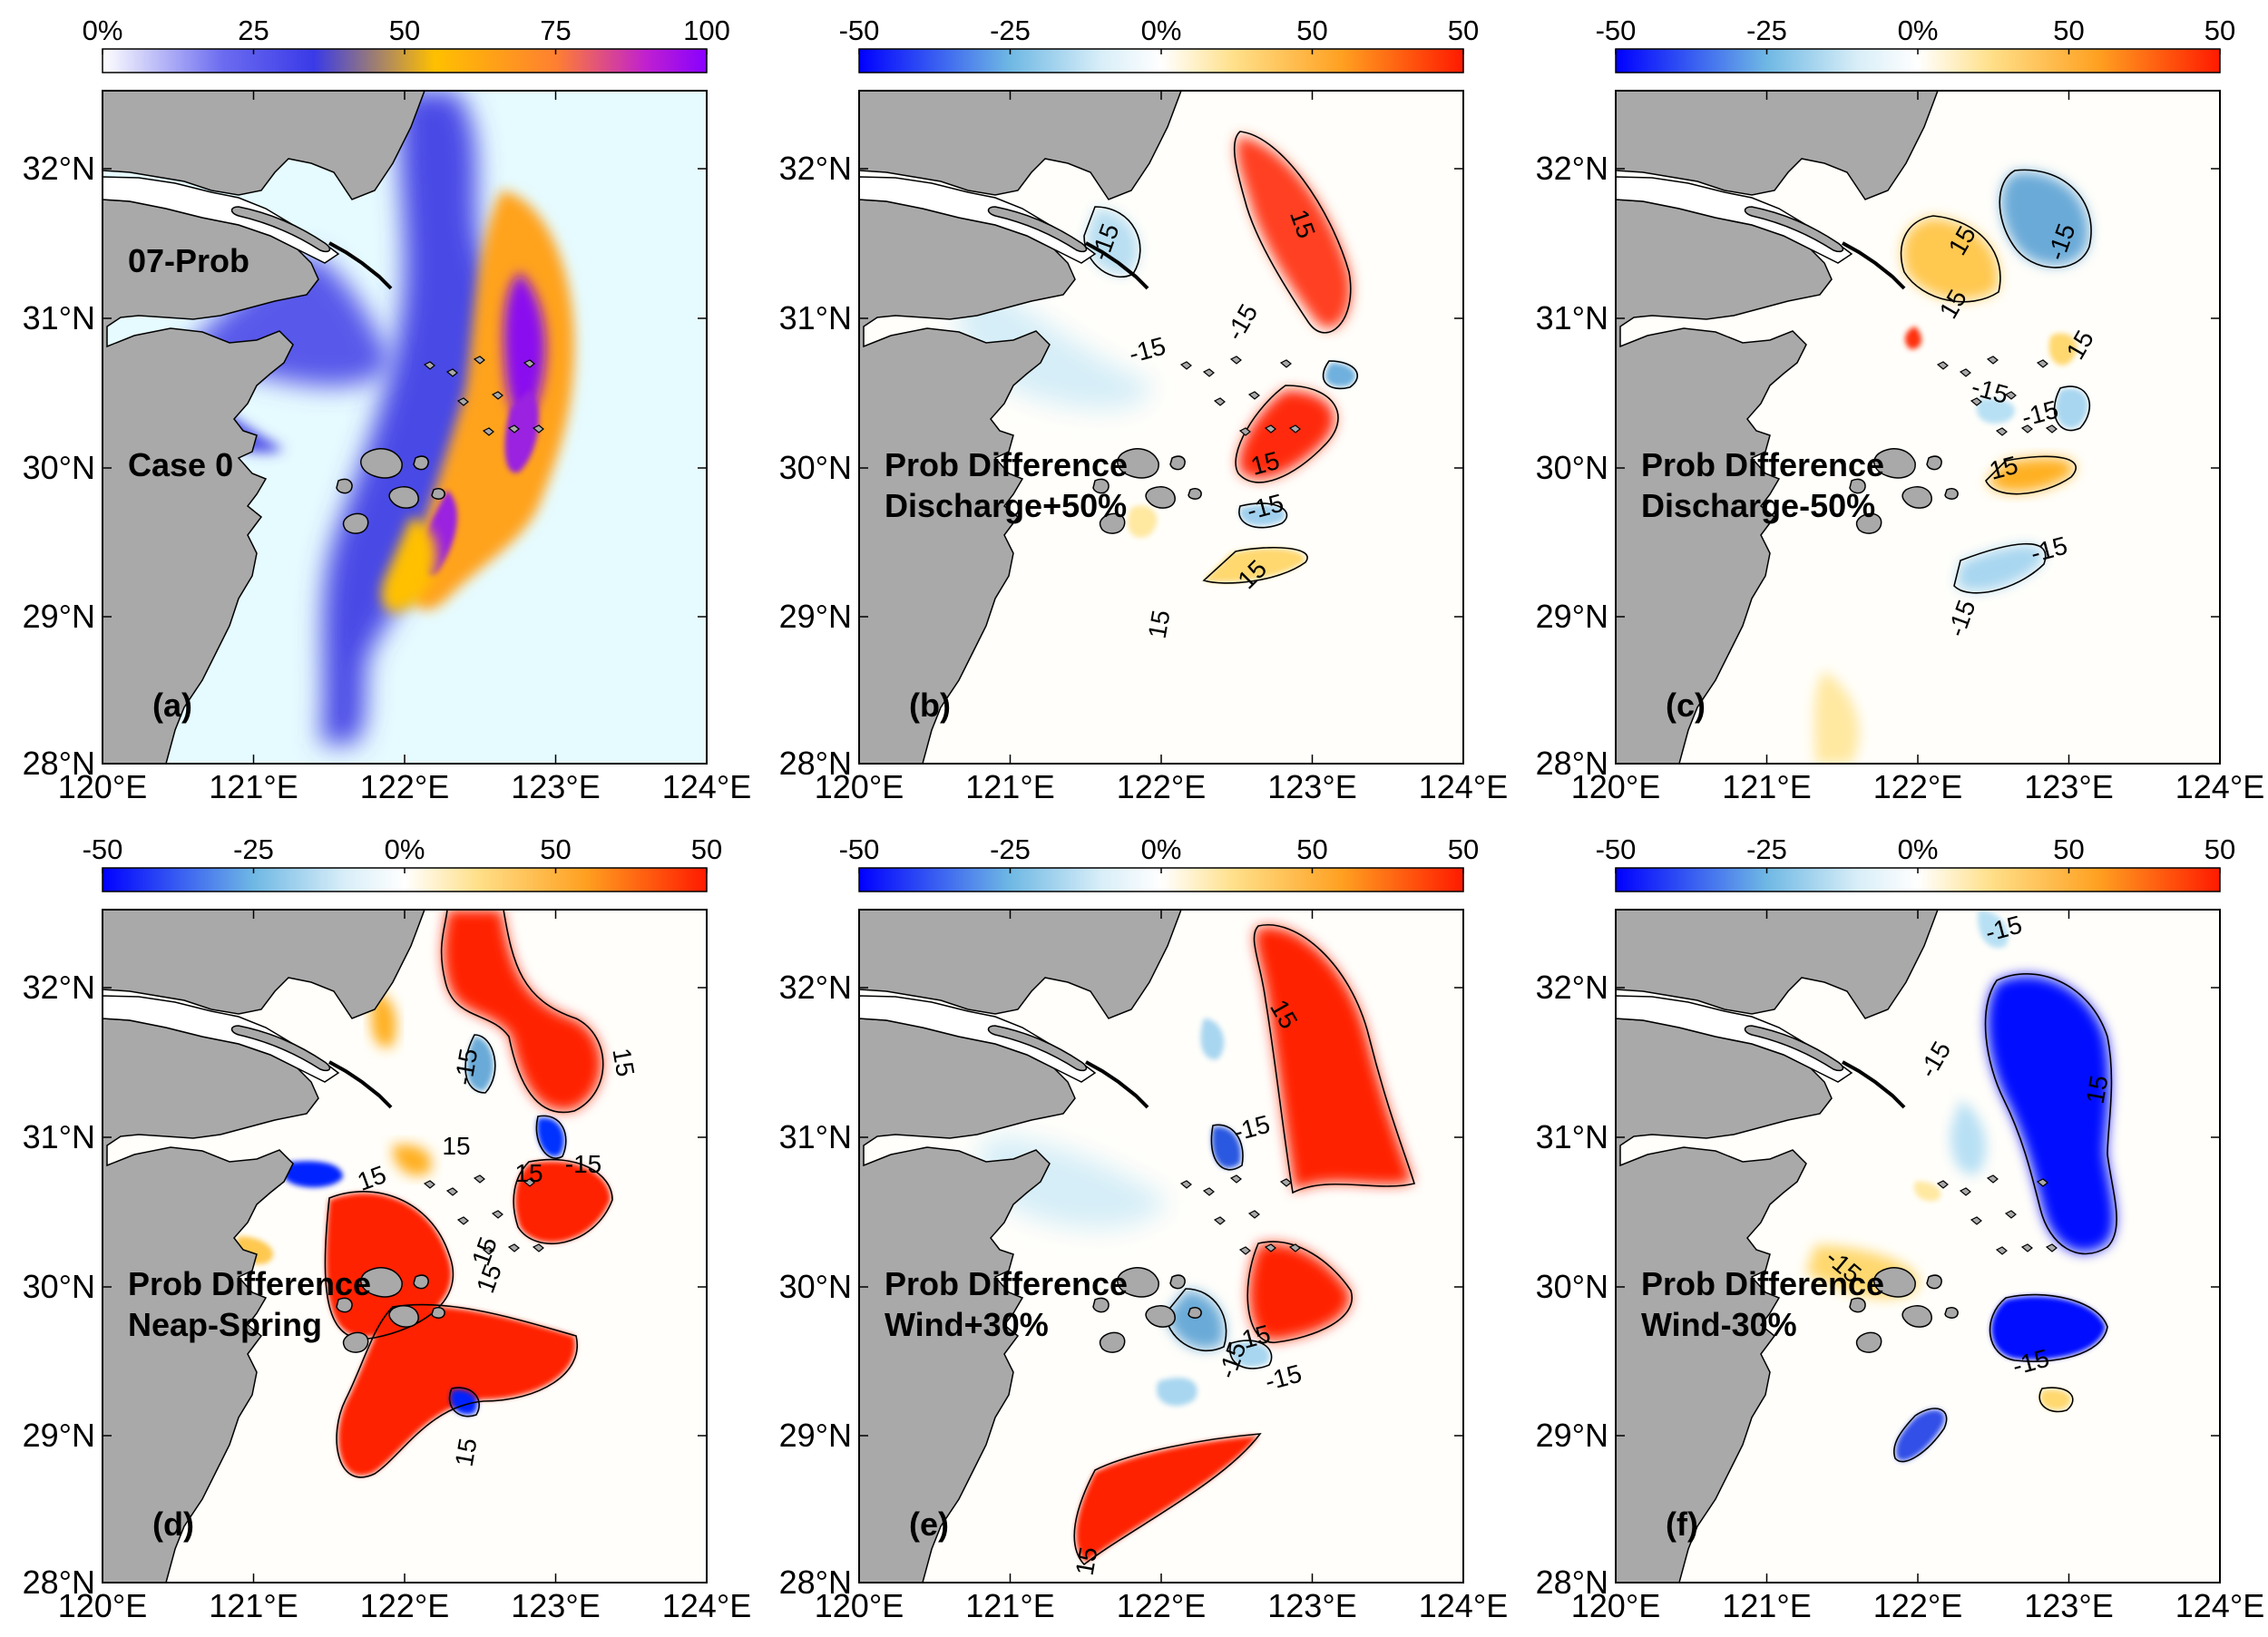  Describe the element at coordinates (930, 705) in the screenshot. I see `panel-tag: (b)` at that location.